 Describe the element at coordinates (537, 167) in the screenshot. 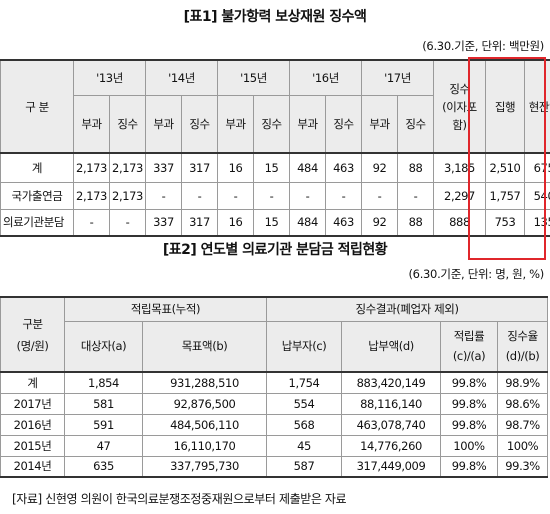

I see `table-cell: 675` at that location.